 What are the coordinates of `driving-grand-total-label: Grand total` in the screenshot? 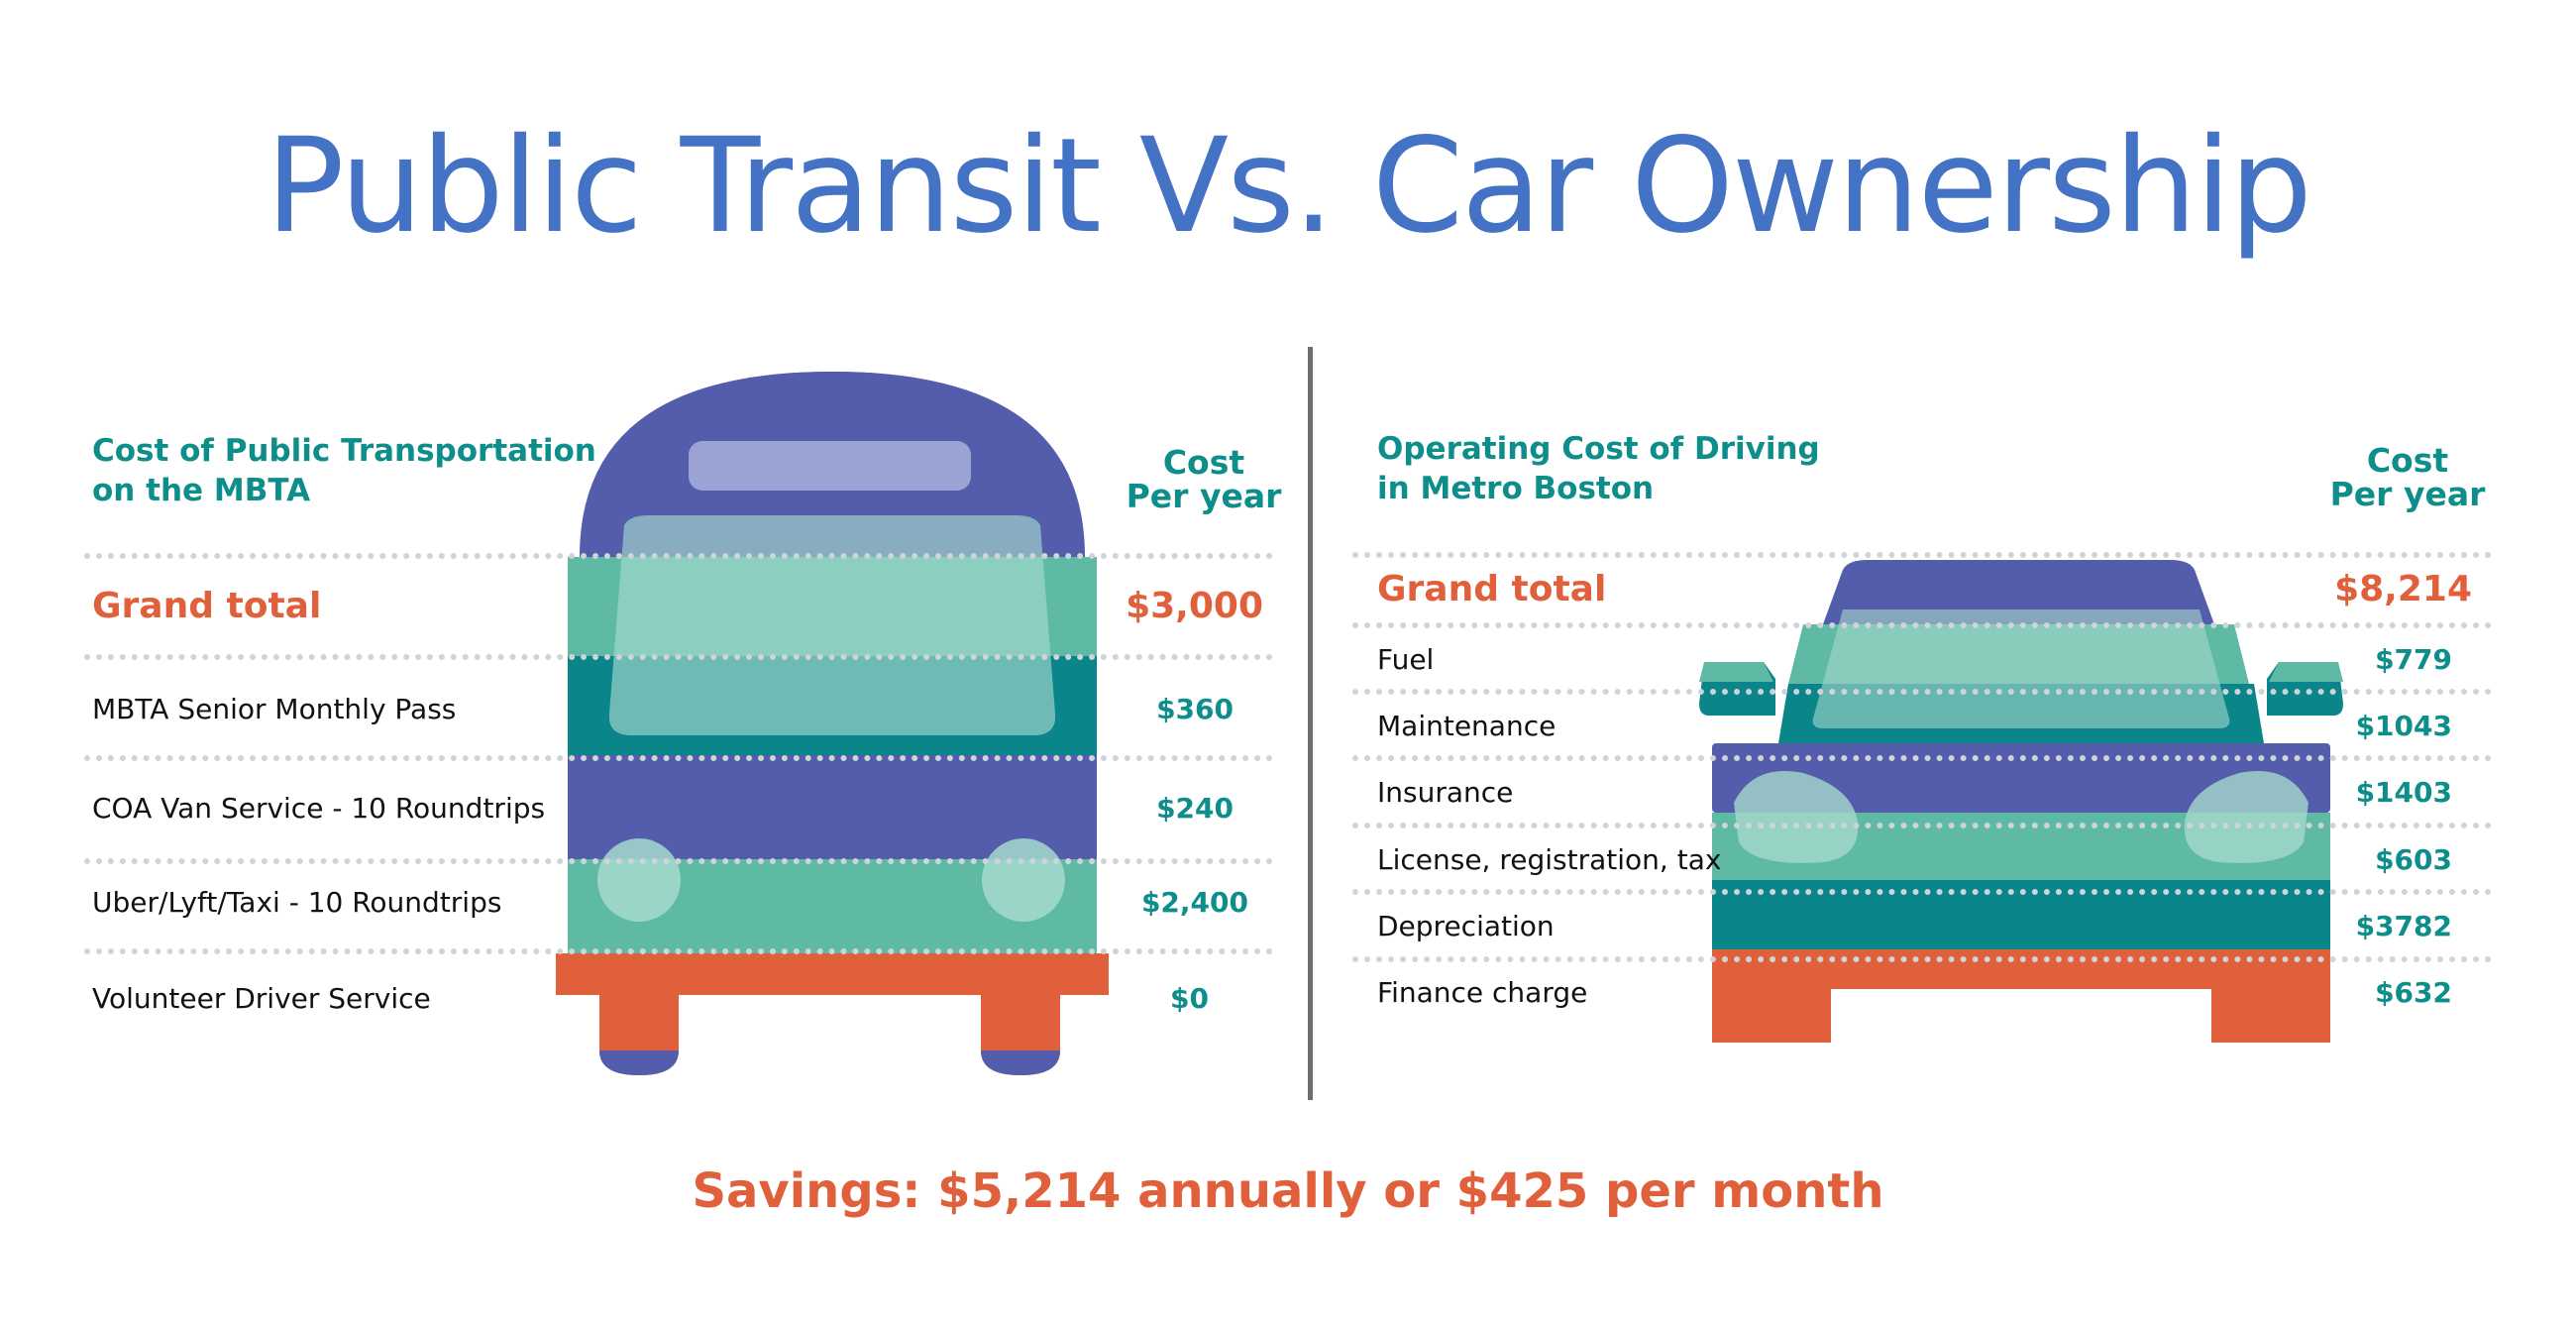 It's located at (1492, 589).